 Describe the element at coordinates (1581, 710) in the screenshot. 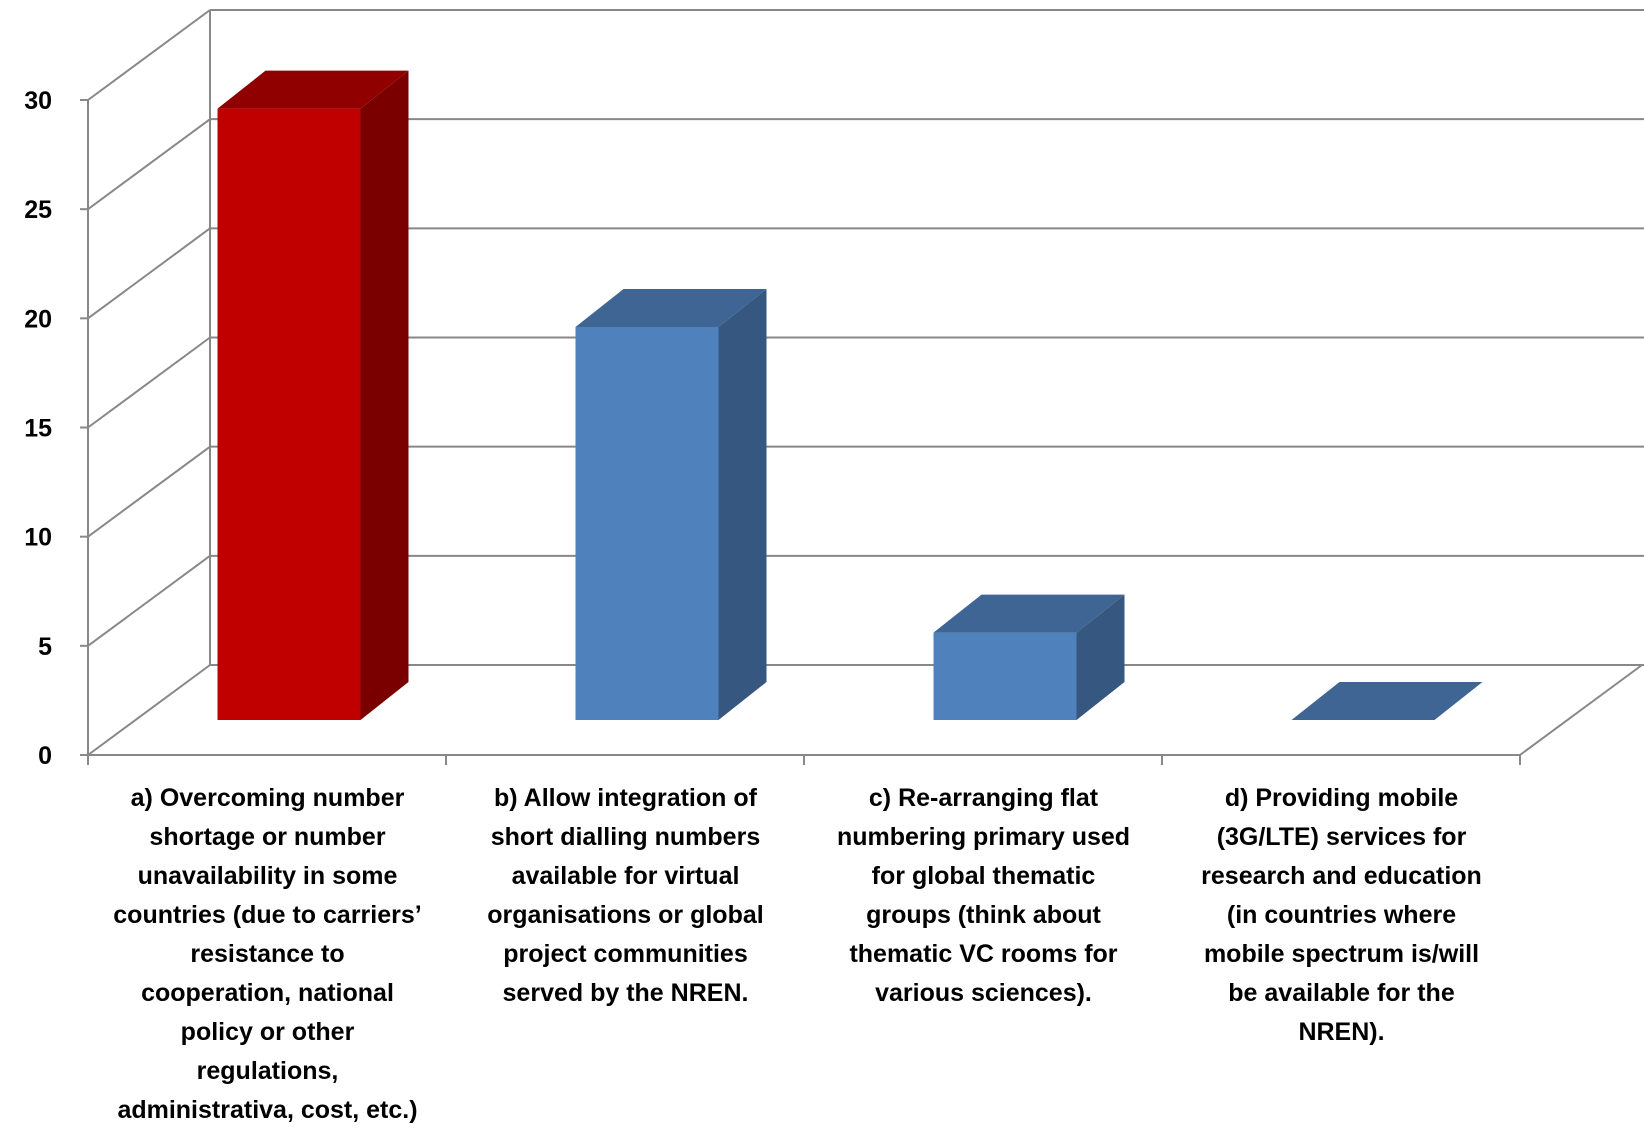

I see `floor-right-edge` at that location.